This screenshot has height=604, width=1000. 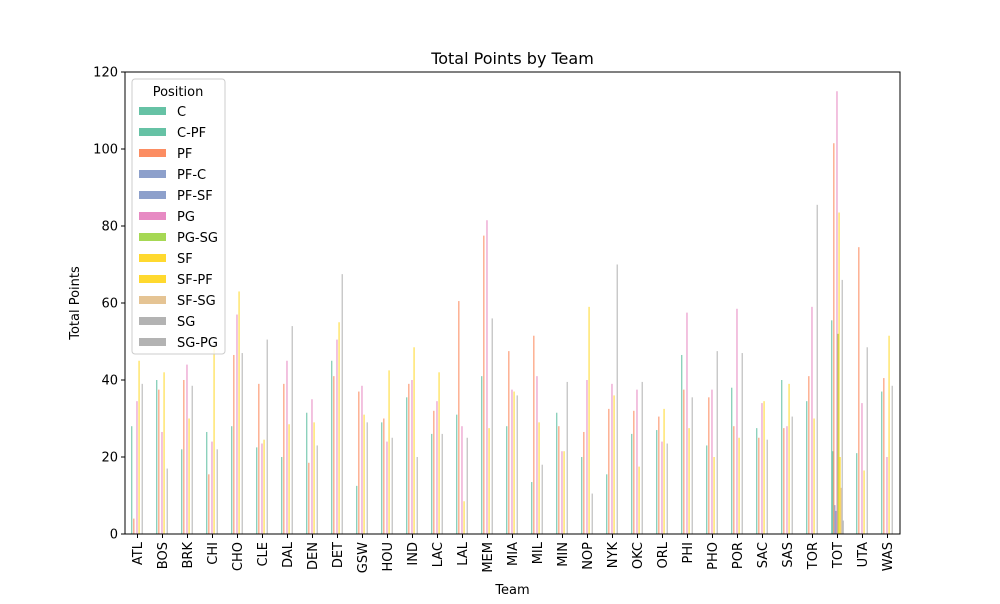 I want to click on bar-sg-cle, so click(x=267, y=436).